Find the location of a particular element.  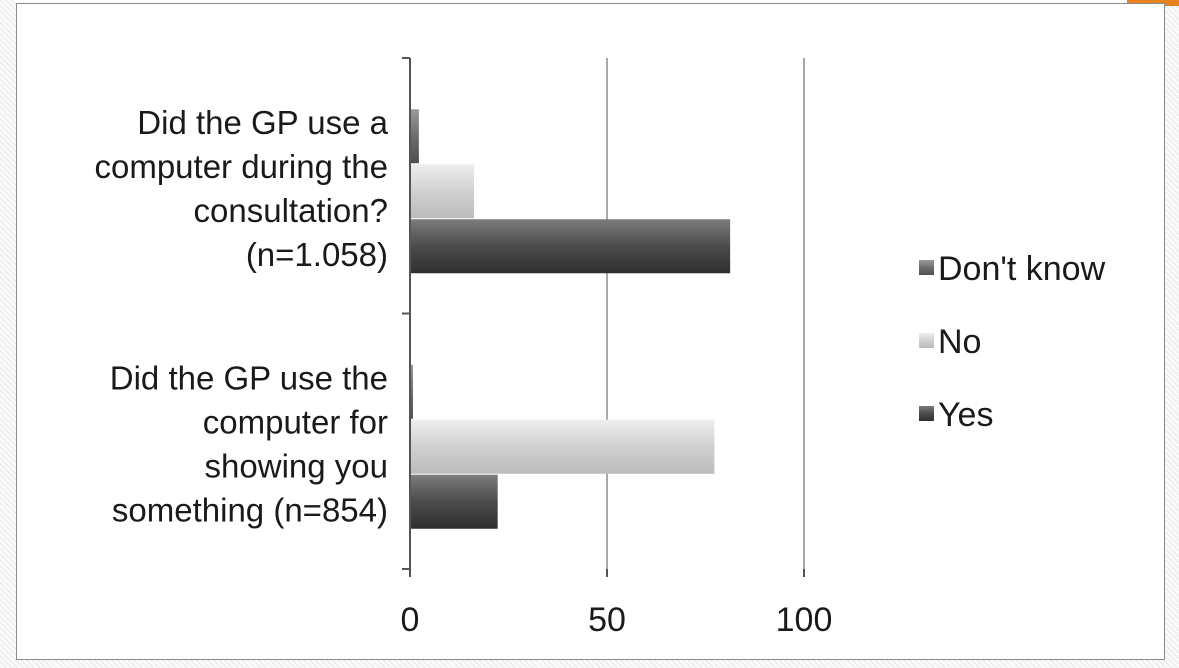

legend-label: Don't know is located at coordinates (1022, 269).